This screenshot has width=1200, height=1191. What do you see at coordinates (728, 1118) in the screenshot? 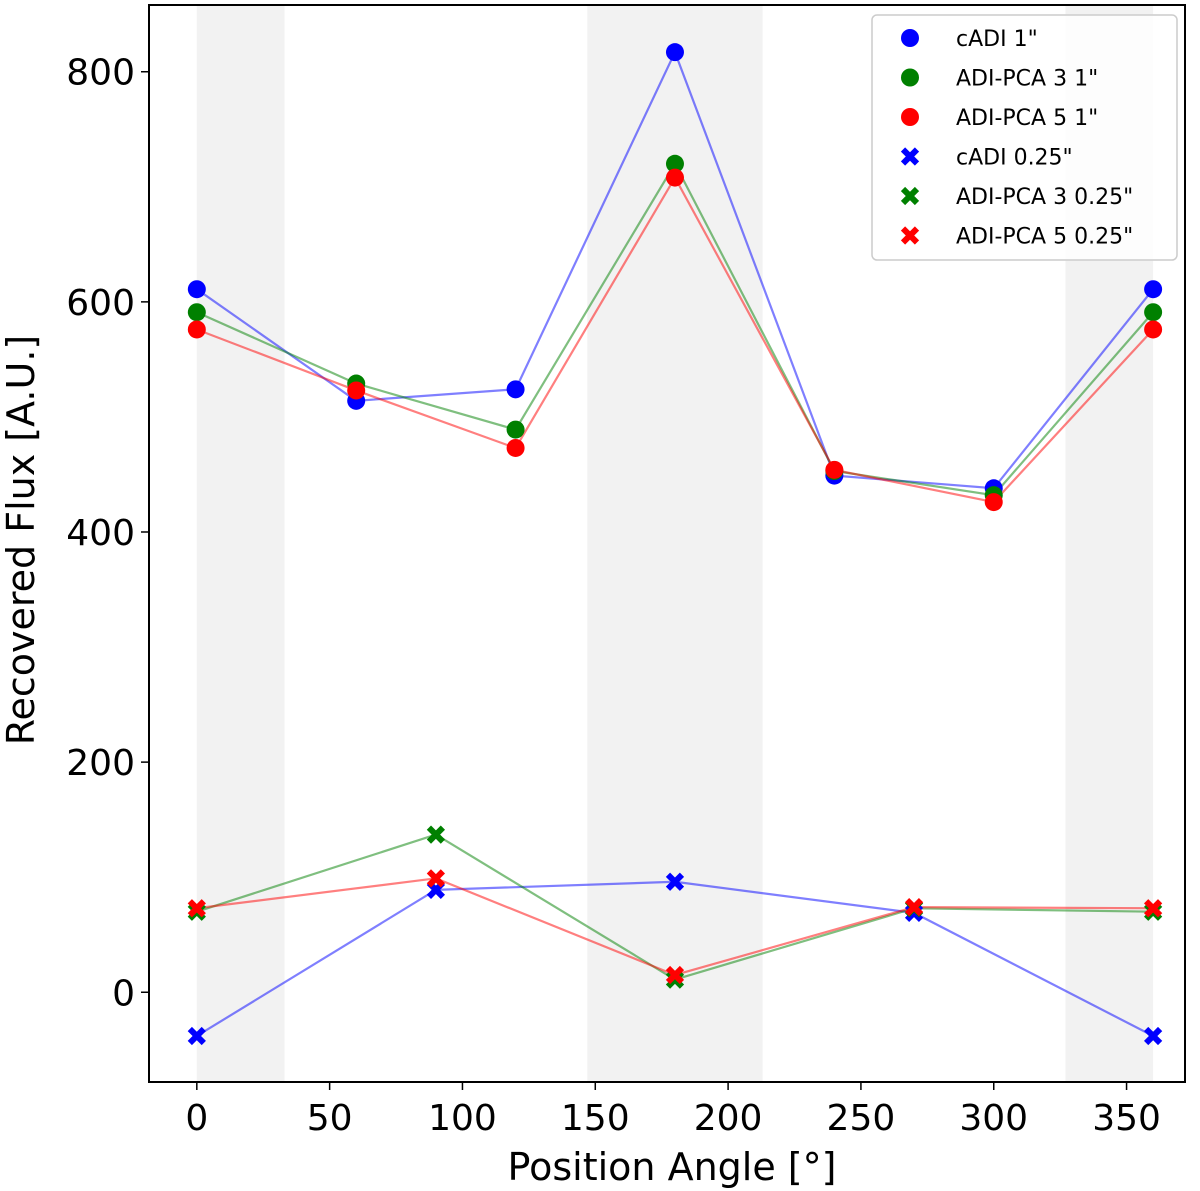
I see `x-tick-label: 200` at bounding box center [728, 1118].